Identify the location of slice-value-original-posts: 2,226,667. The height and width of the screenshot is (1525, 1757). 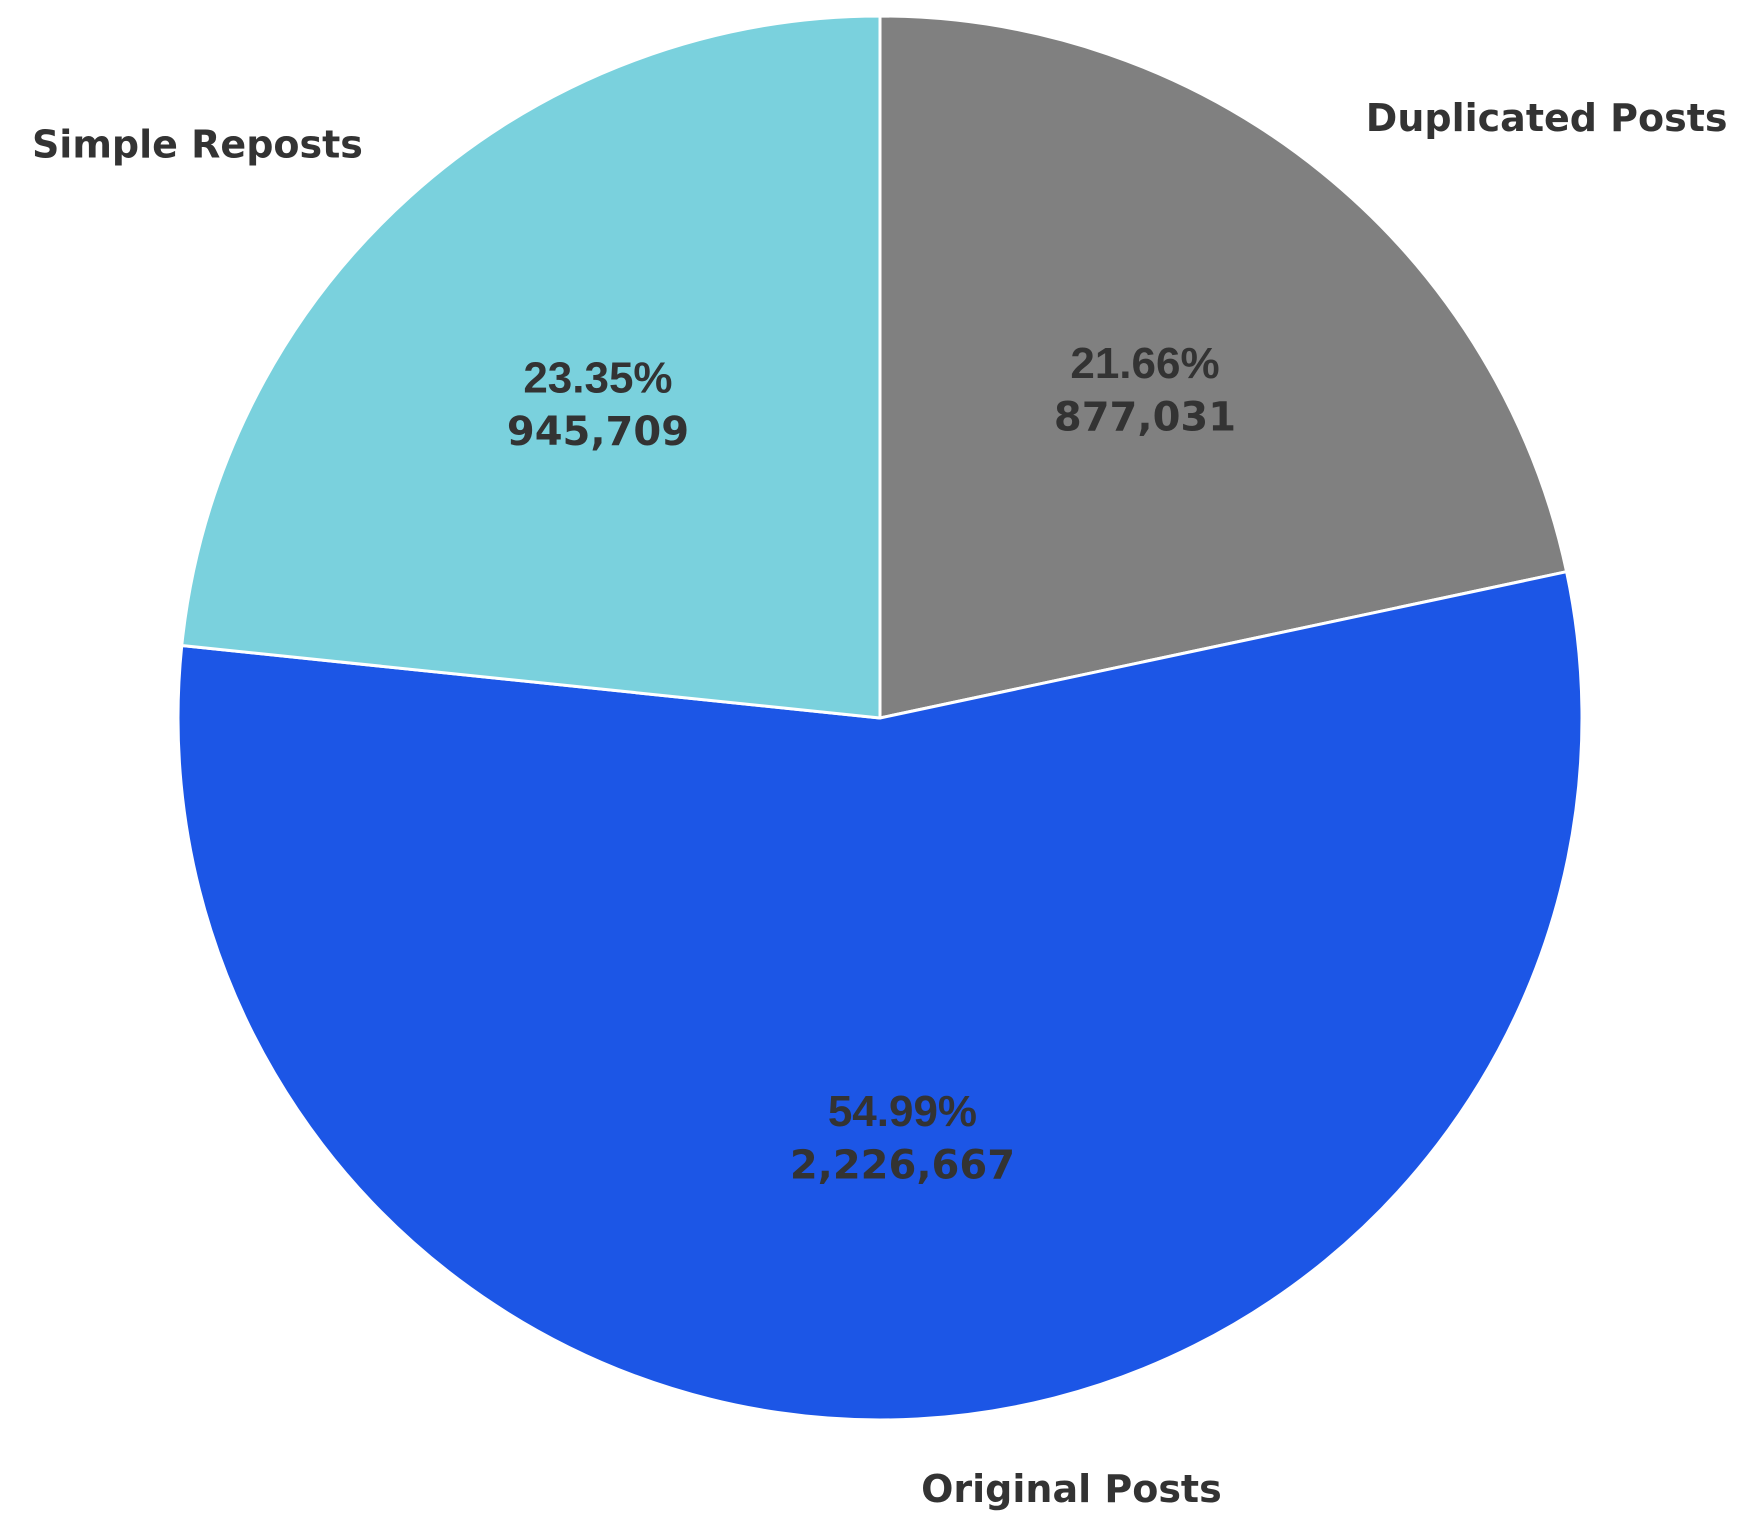
(902, 1166).